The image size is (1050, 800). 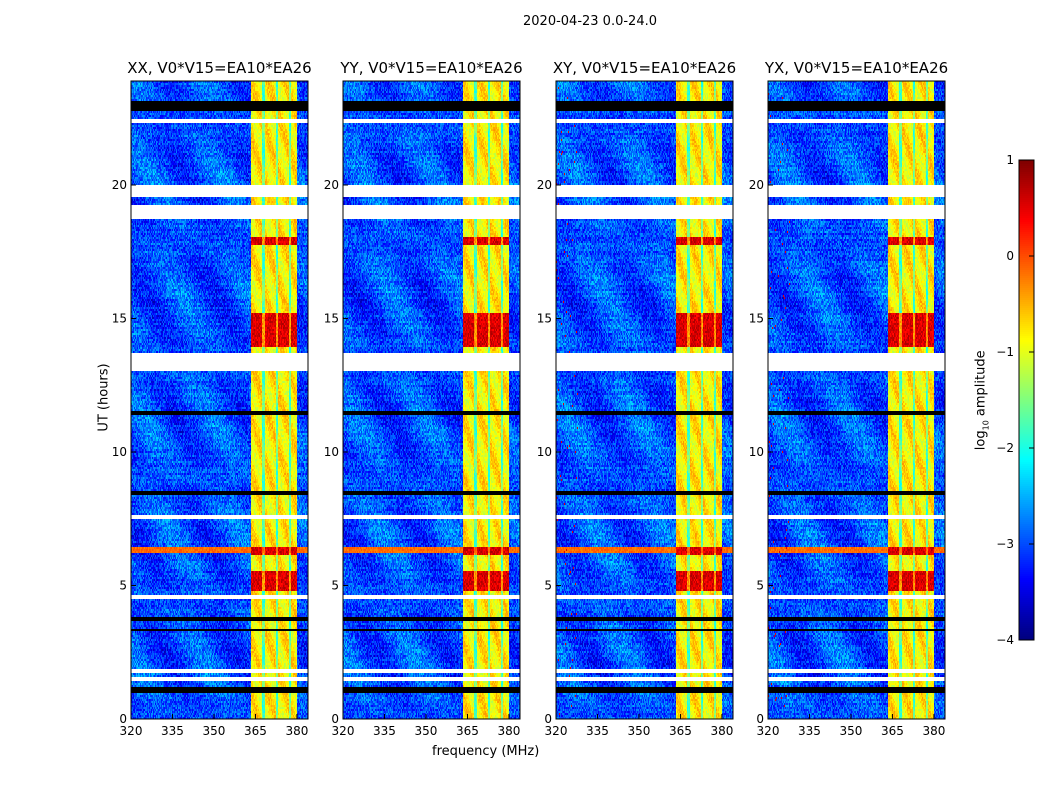 What do you see at coordinates (486, 751) in the screenshot?
I see `x-axis-label: frequency (MHz)` at bounding box center [486, 751].